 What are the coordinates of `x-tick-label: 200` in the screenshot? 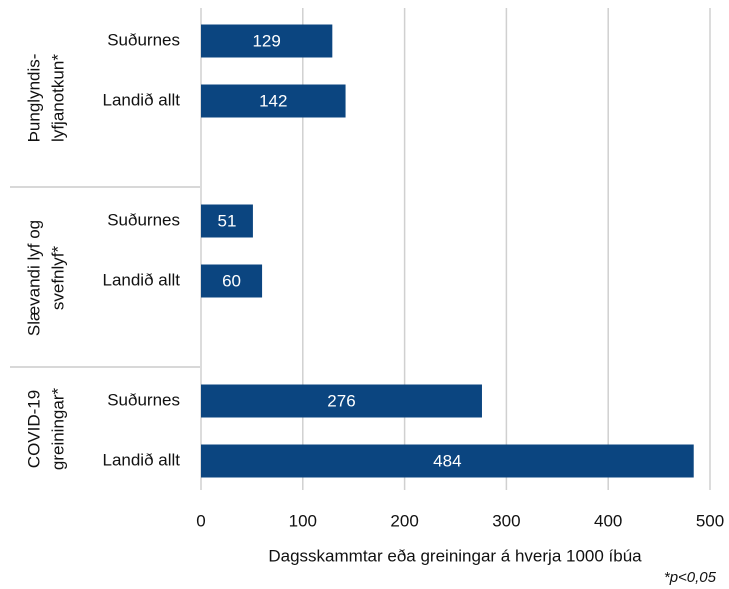 It's located at (404, 520).